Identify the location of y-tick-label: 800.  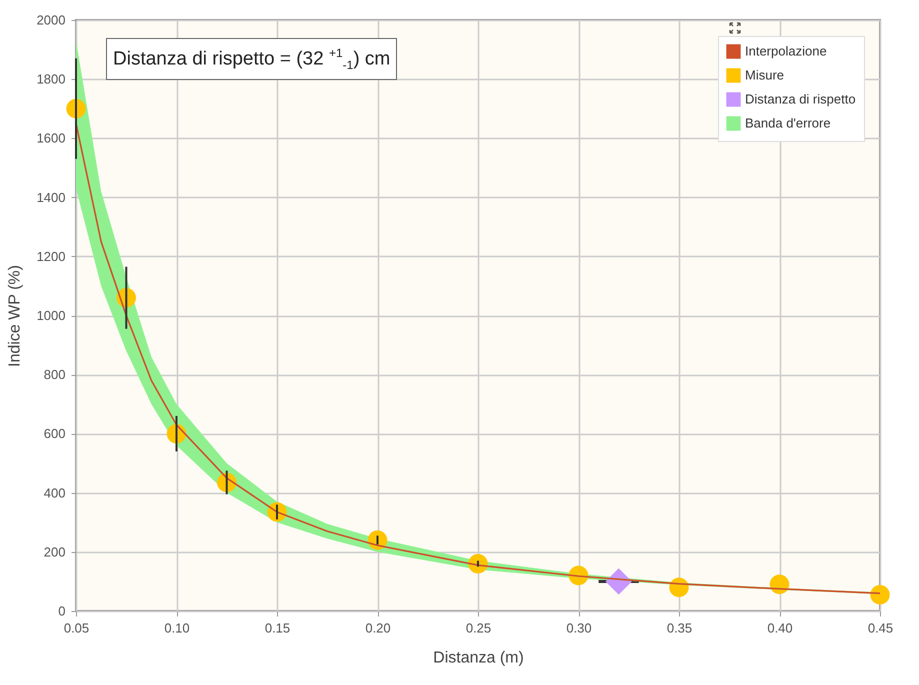
(55, 374).